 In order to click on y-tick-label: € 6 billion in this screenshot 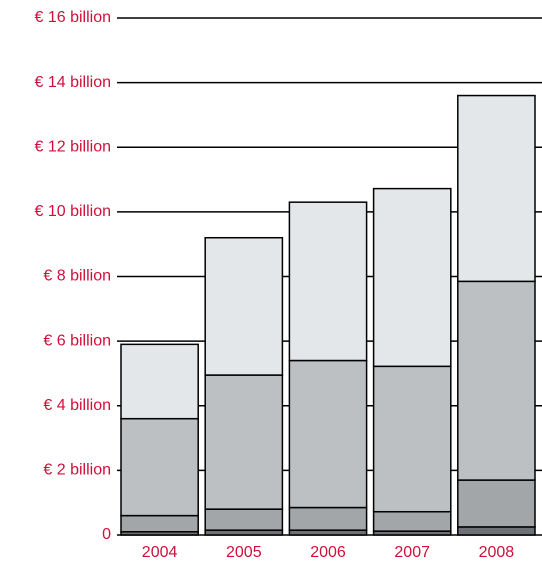, I will do `click(77, 340)`.